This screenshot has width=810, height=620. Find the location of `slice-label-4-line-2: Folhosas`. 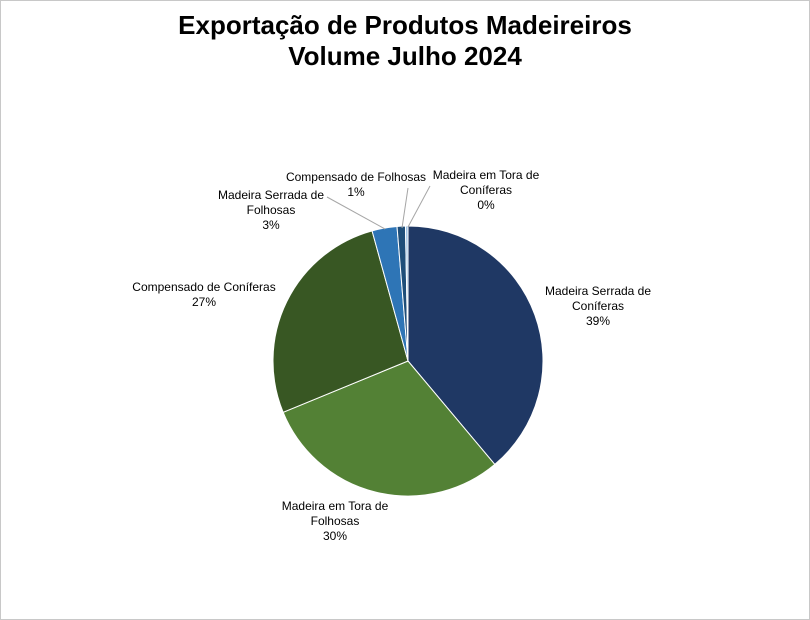

slice-label-4-line-2: Folhosas is located at coordinates (271, 210).